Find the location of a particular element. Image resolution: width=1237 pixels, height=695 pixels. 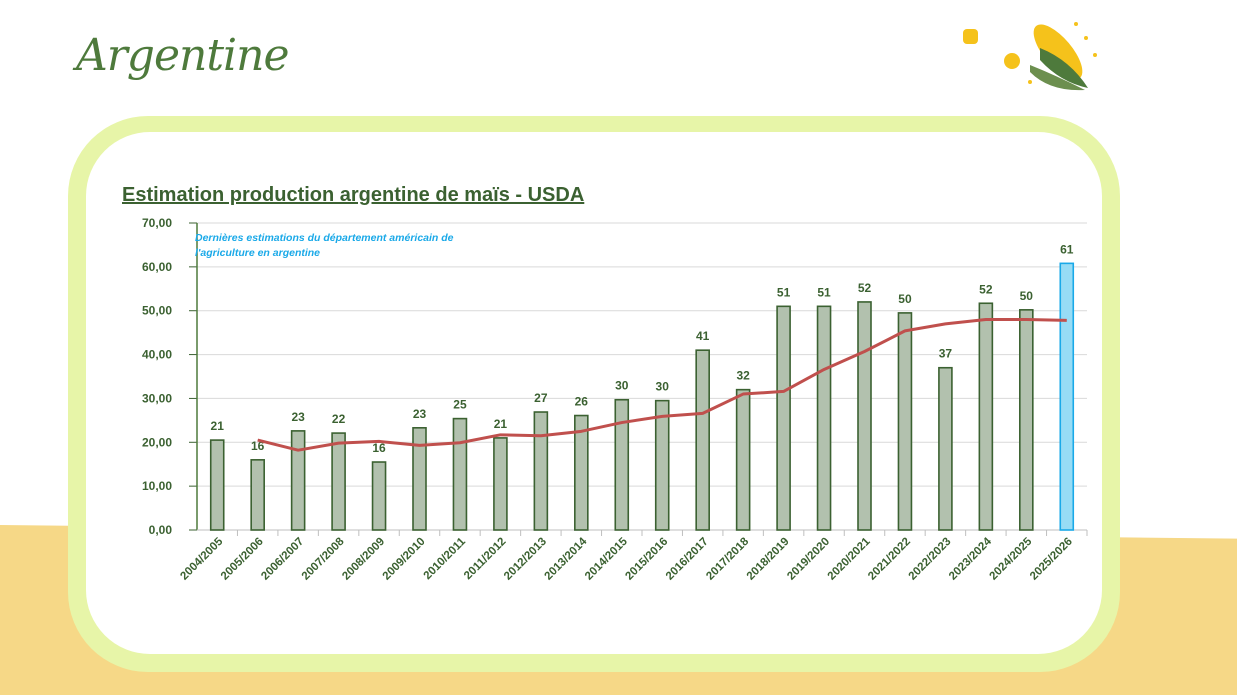

x-tick-label: 2005/2006 is located at coordinates (242, 559).